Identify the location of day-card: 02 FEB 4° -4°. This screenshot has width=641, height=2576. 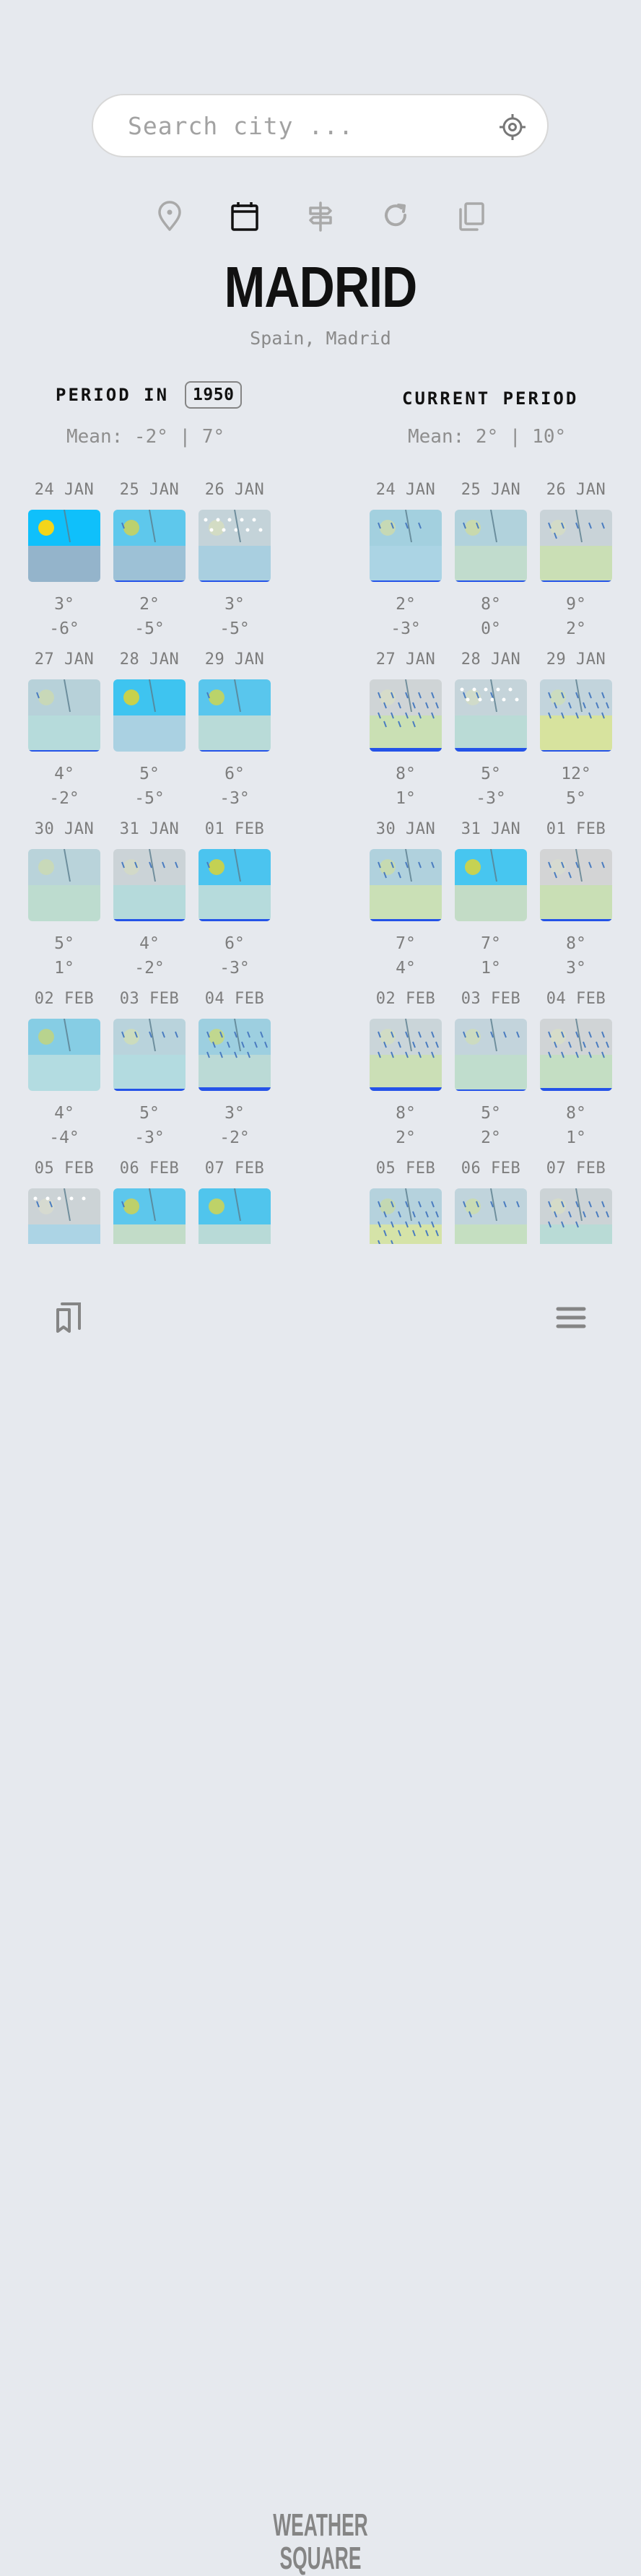
(64, 1073).